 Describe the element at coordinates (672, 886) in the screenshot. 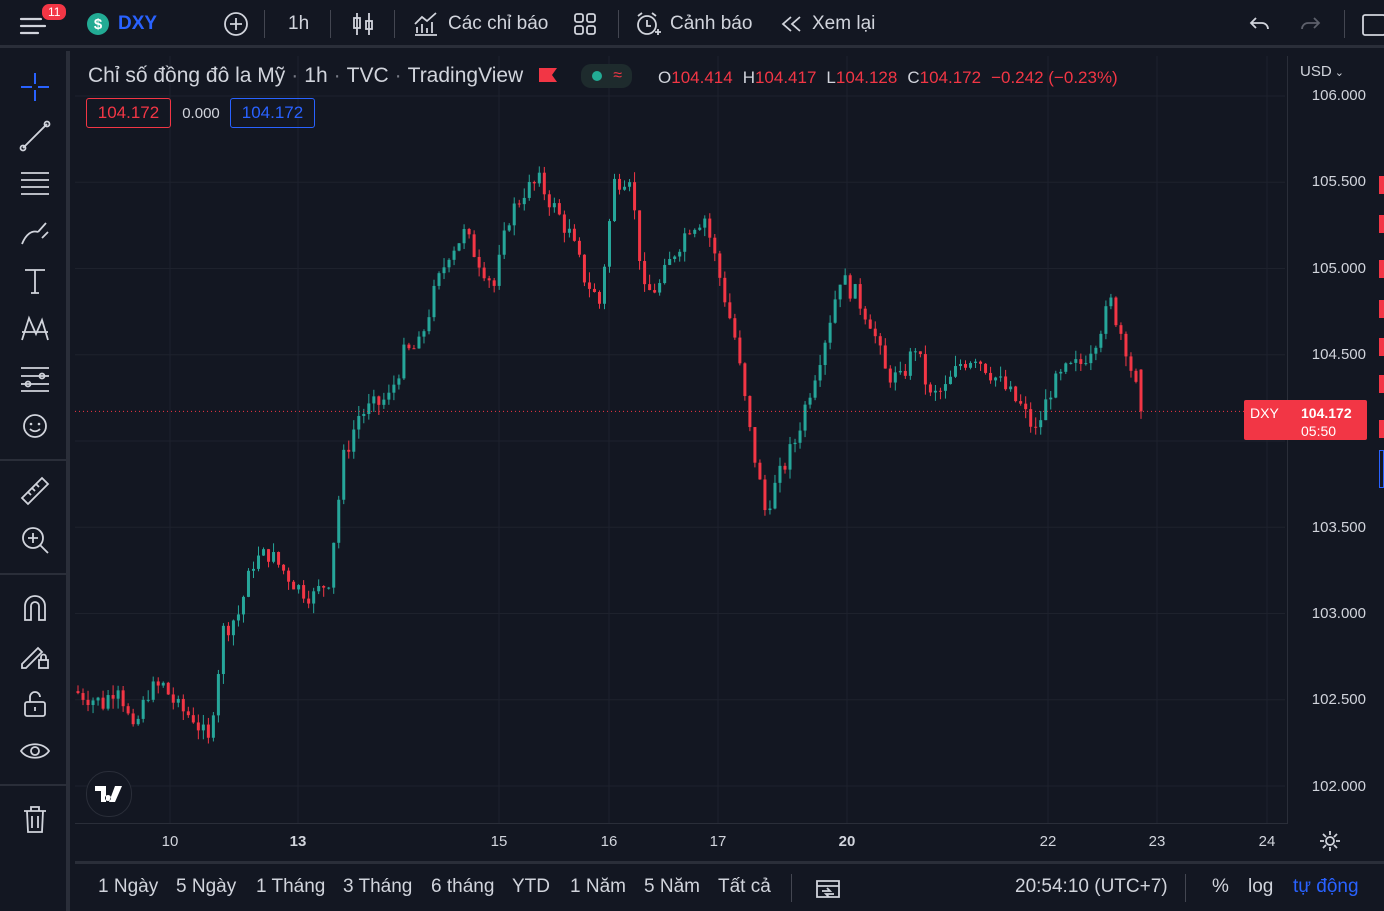

I see `range-5y: 5 Năm` at that location.